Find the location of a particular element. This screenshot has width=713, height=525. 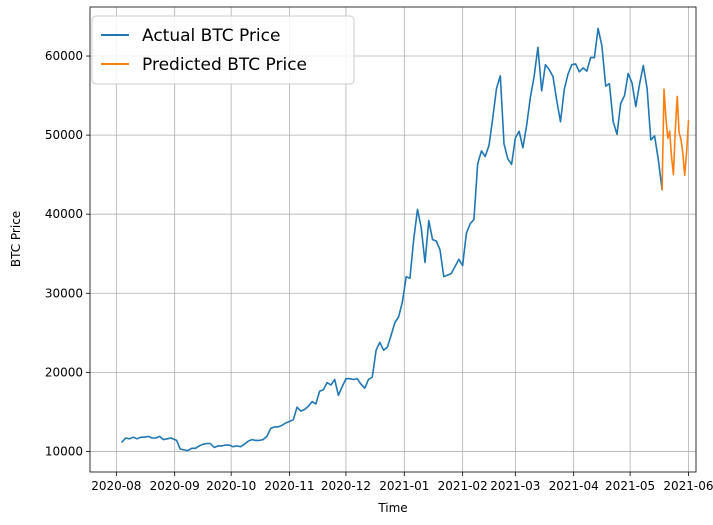

y-tick-label: 10000 is located at coordinates (64, 451).